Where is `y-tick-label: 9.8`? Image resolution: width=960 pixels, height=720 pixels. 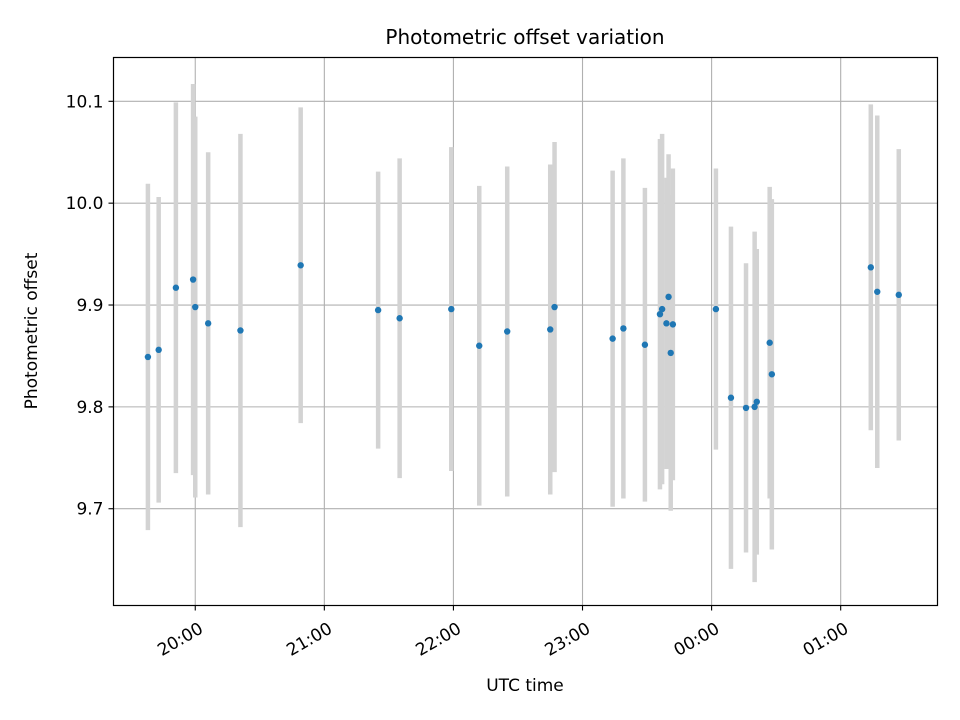
y-tick-label: 9.8 is located at coordinates (89, 408).